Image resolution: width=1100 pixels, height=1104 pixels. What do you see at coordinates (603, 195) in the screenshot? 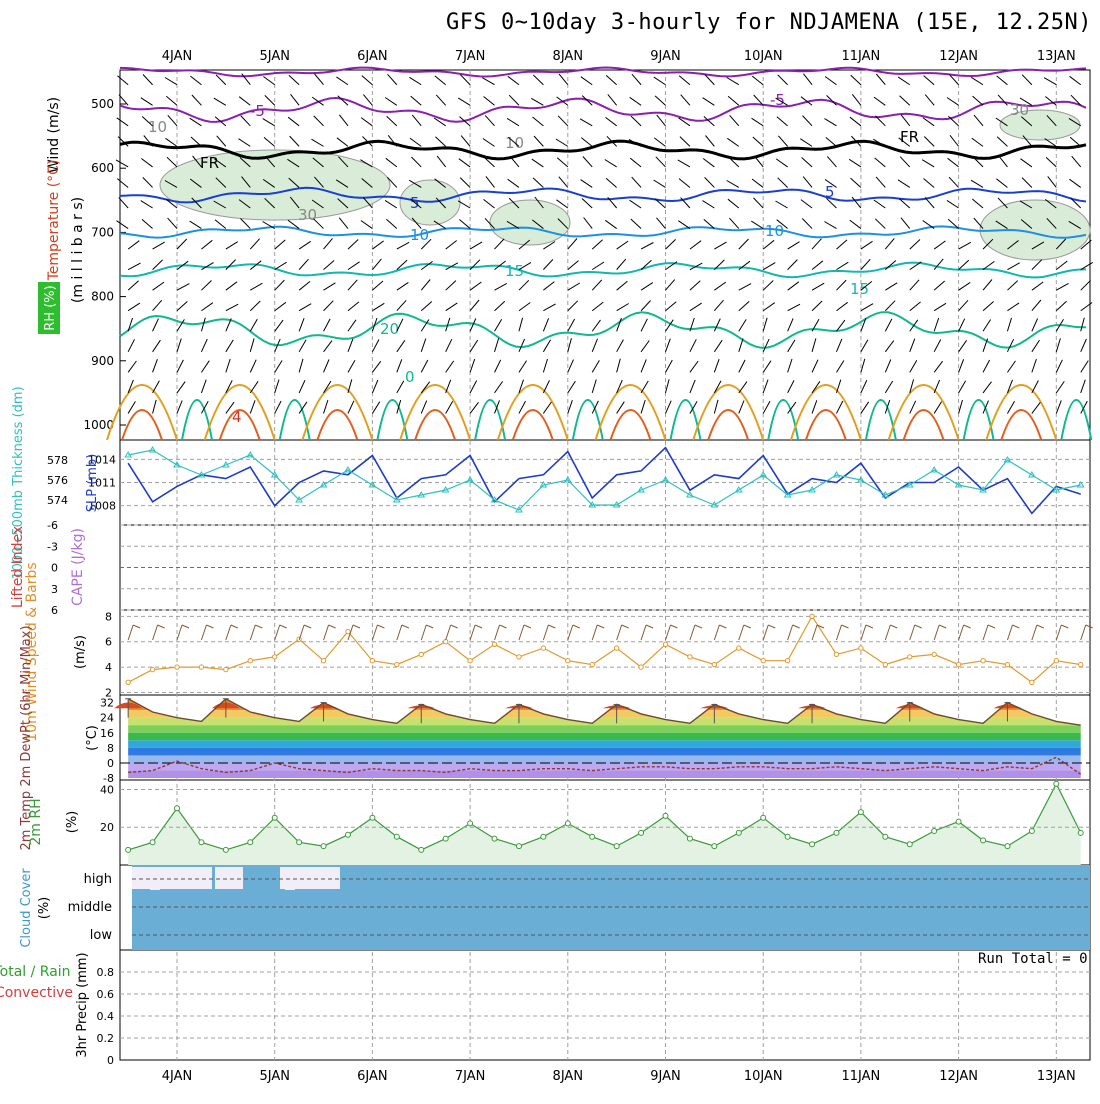
I see `temp-contour-plus5` at bounding box center [603, 195].